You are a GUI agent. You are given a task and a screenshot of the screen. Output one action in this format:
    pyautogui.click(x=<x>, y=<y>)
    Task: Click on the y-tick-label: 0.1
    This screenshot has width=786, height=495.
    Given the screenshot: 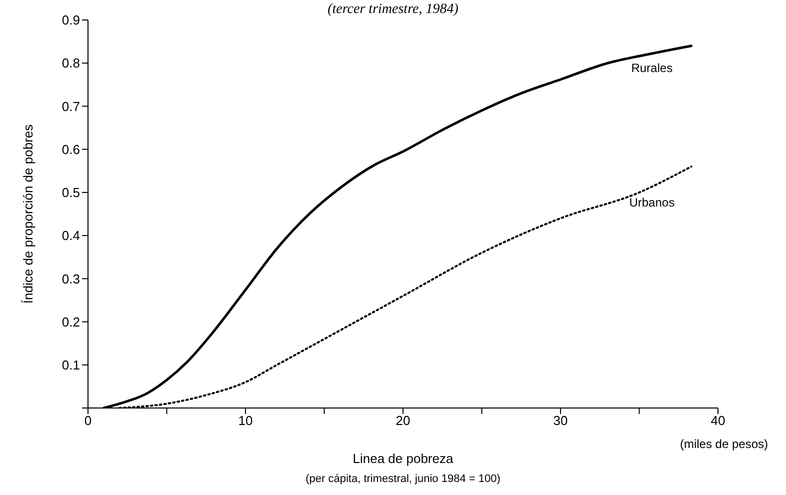 What is the action you would take?
    pyautogui.click(x=71, y=365)
    